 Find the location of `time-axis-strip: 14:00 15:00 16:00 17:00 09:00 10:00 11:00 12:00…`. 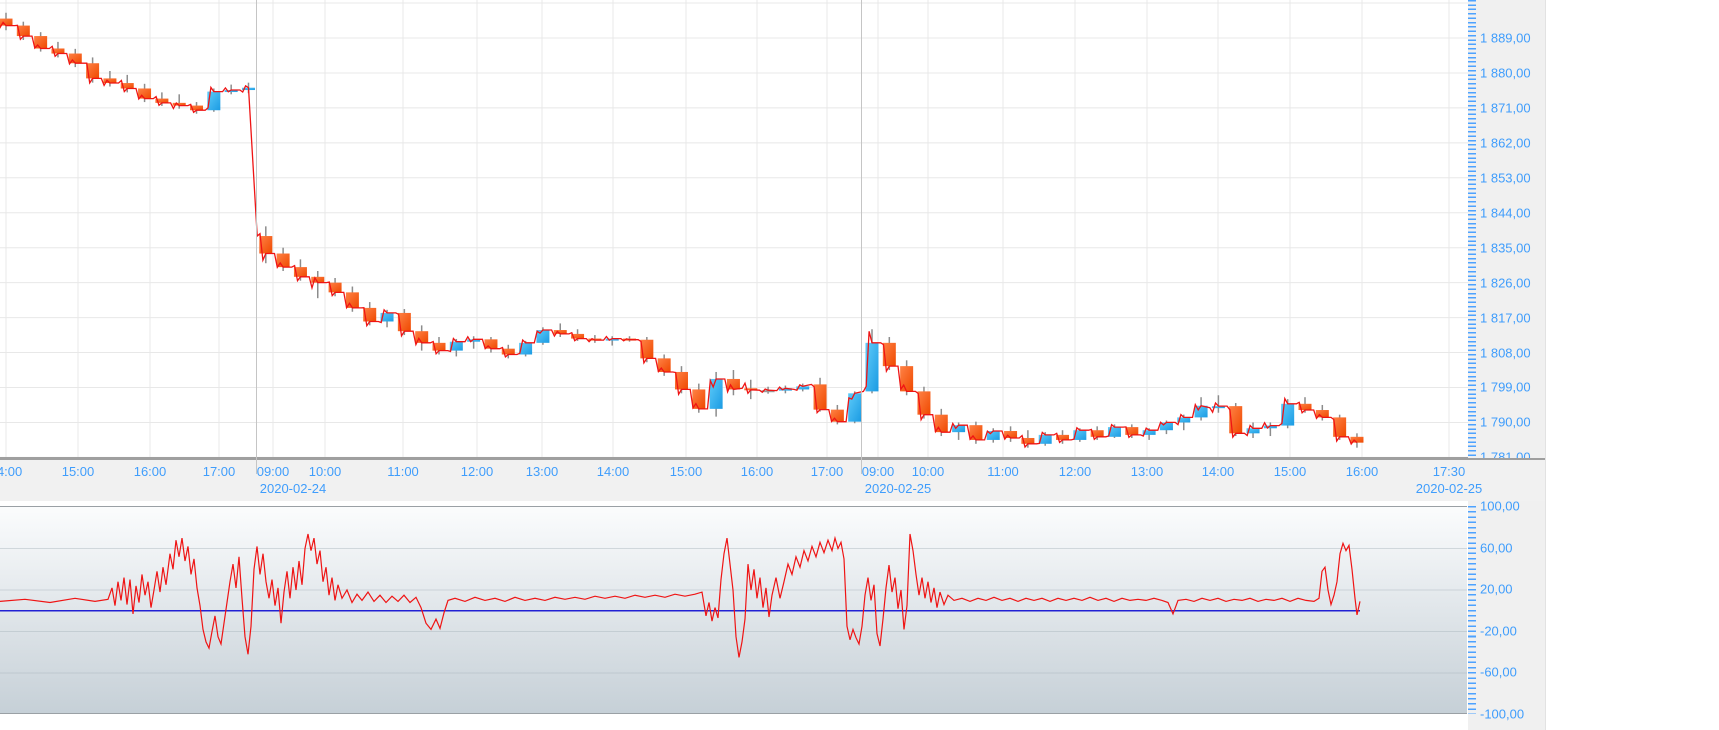

time-axis-strip: 14:00 15:00 16:00 17:00 09:00 10:00 11:00 12:00… is located at coordinates (772, 479).